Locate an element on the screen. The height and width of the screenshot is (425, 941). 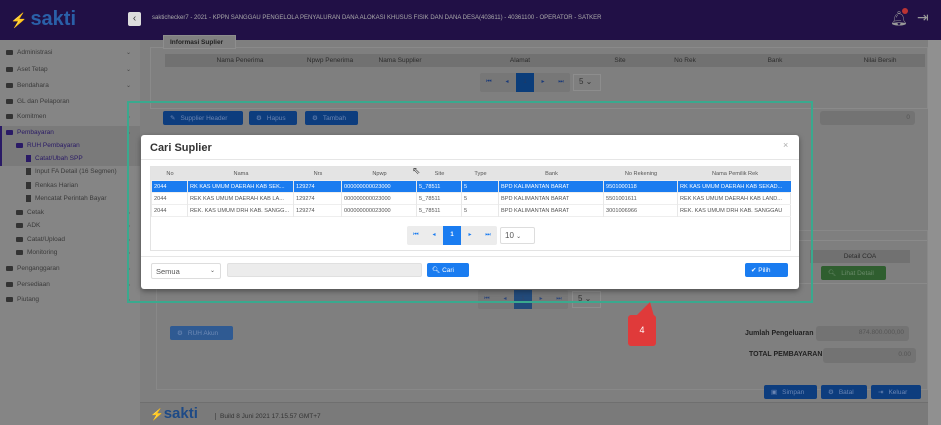
modal-pagination: ⏮ ◂ 1 ▸ ⏭ is located at coordinates (452, 235).